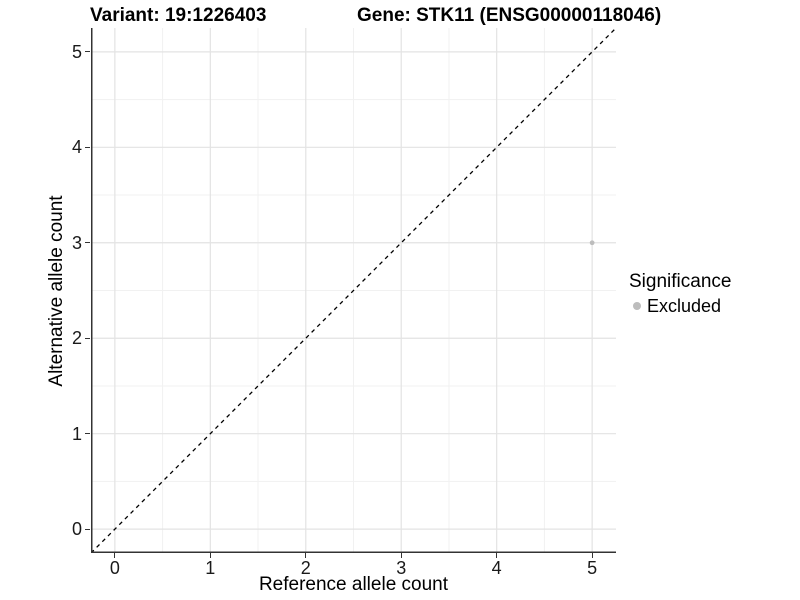 The width and height of the screenshot is (800, 600). What do you see at coordinates (210, 568) in the screenshot?
I see `x-tick-label: 1` at bounding box center [210, 568].